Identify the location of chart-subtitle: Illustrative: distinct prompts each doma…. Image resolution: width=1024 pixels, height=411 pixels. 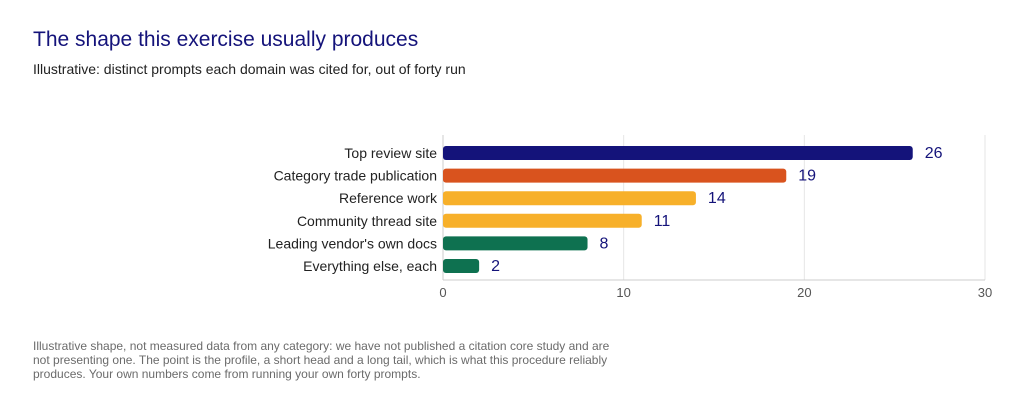
(249, 69).